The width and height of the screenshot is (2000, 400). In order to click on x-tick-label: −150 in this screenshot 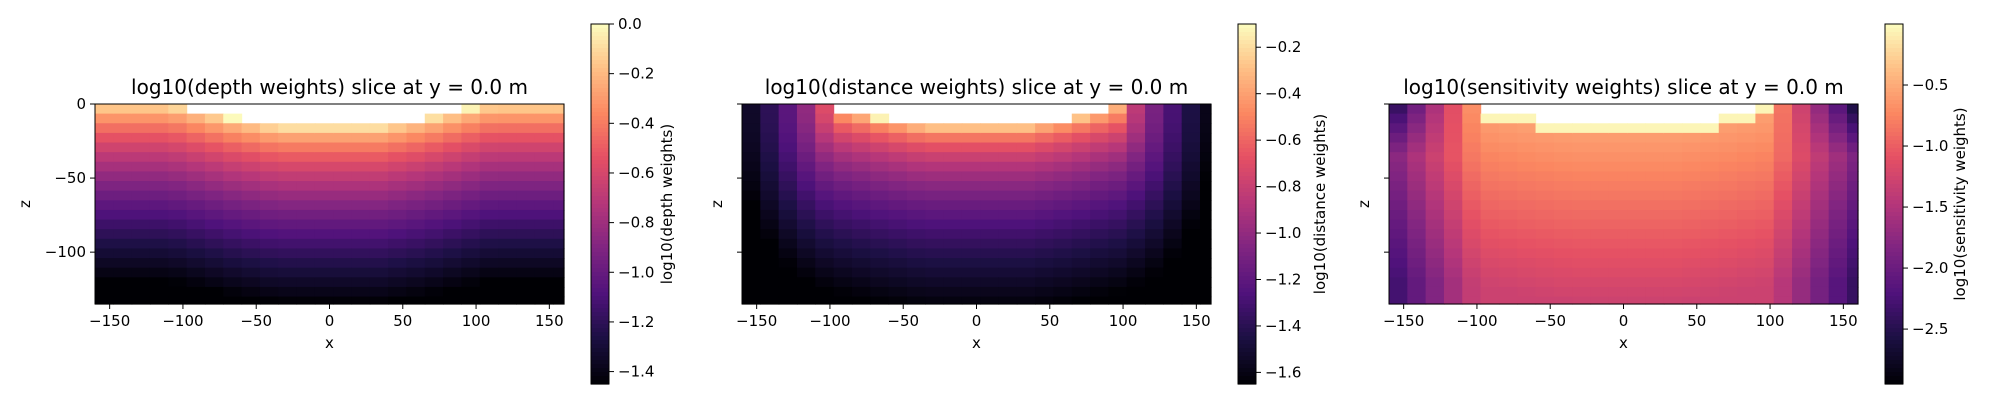, I will do `click(1403, 321)`.